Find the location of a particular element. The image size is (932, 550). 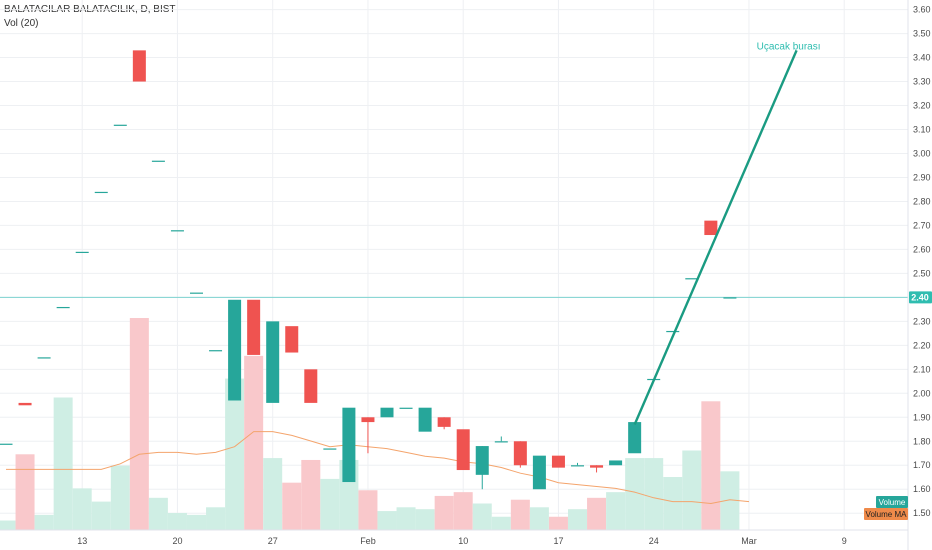

y-tick-label: 1.90 is located at coordinates (922, 417).